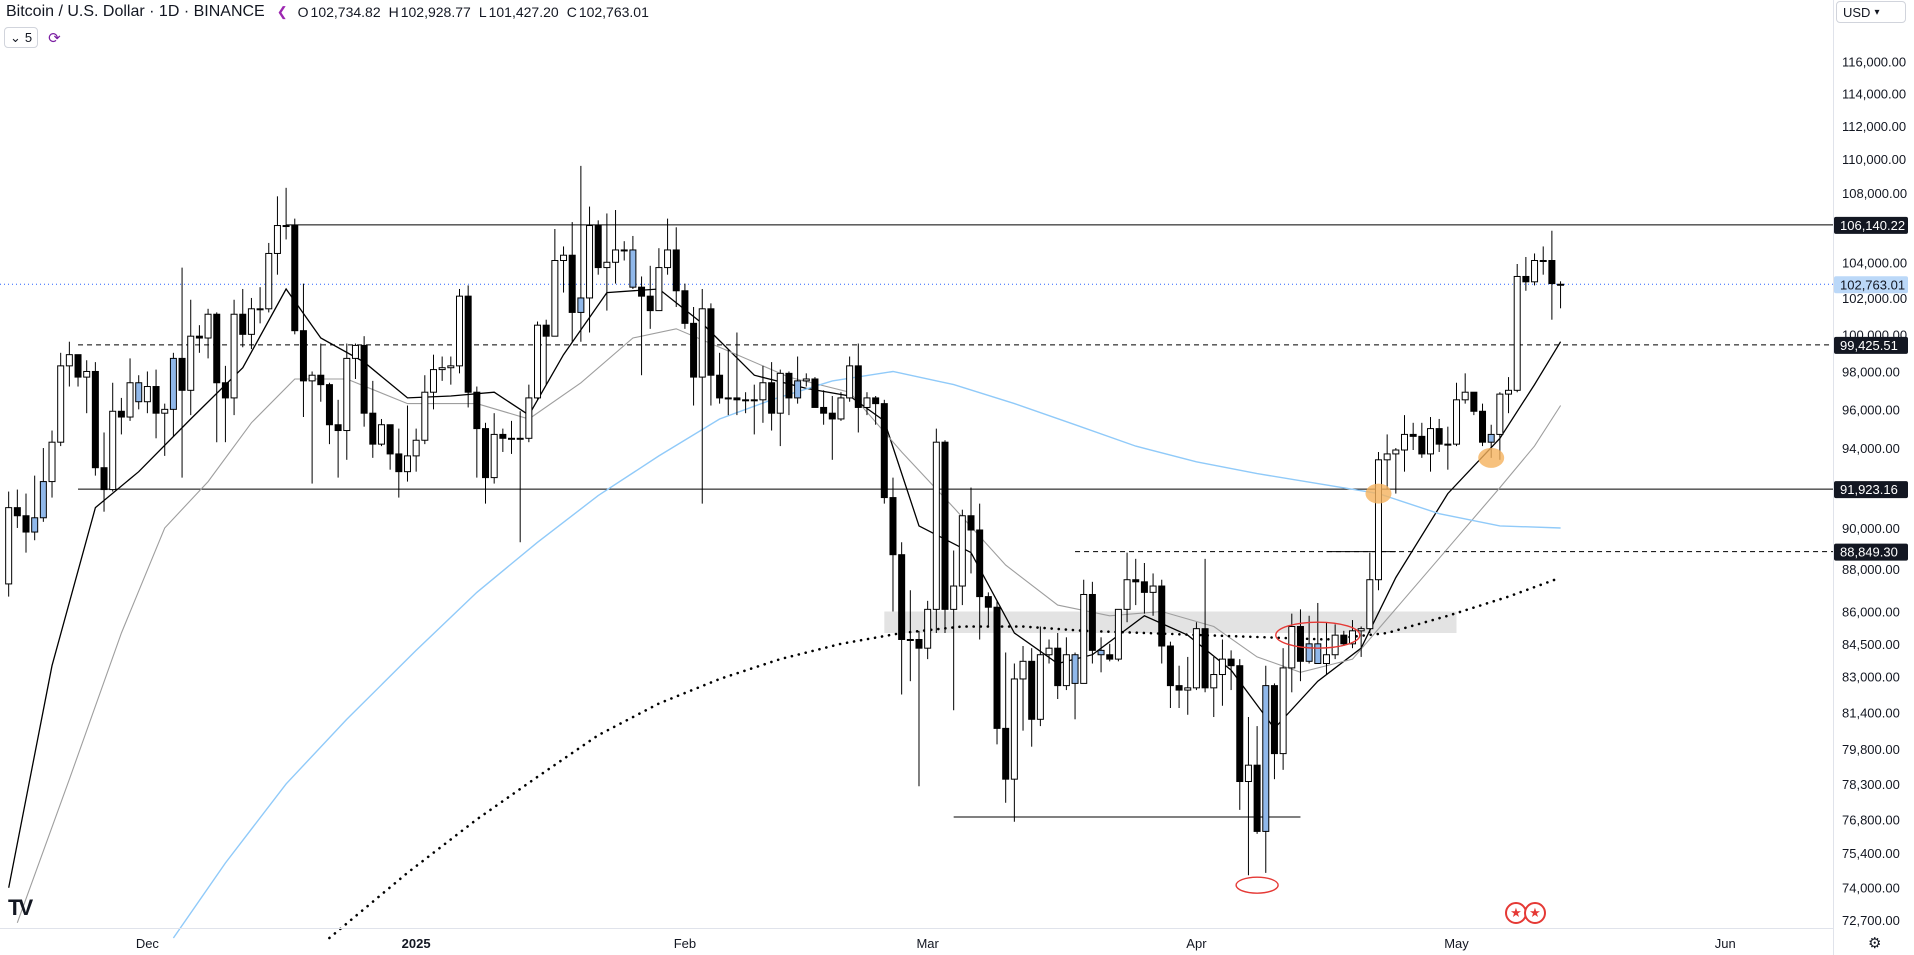 The width and height of the screenshot is (1914, 955). What do you see at coordinates (135, 11) in the screenshot?
I see `symbol-title: Bitcoin / U.S. Dollar · 1D · BINANCE` at bounding box center [135, 11].